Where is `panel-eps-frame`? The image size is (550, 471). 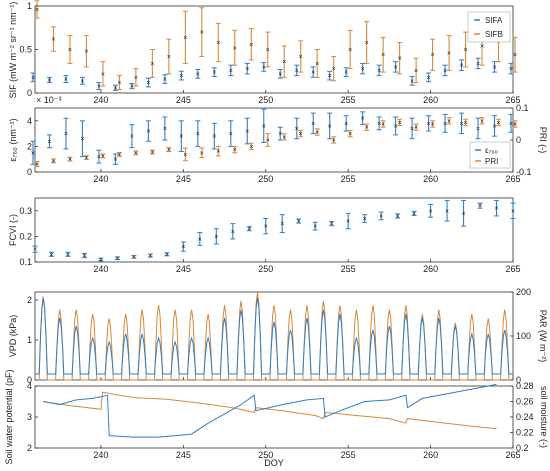 panel-eps-frame is located at coordinates (274, 140).